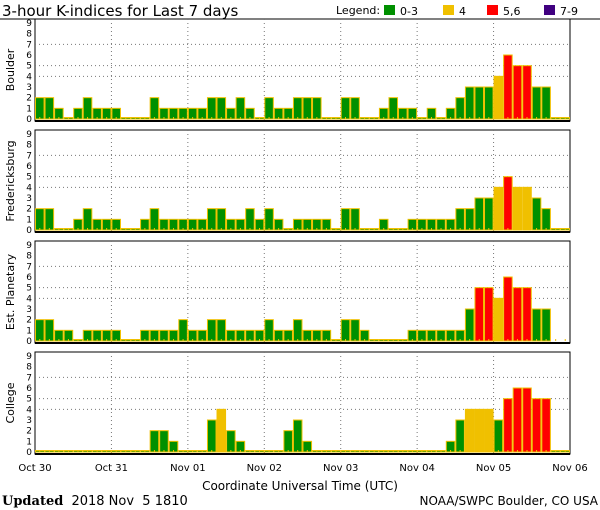  I want to click on legend-entry: 4, so click(462, 11).